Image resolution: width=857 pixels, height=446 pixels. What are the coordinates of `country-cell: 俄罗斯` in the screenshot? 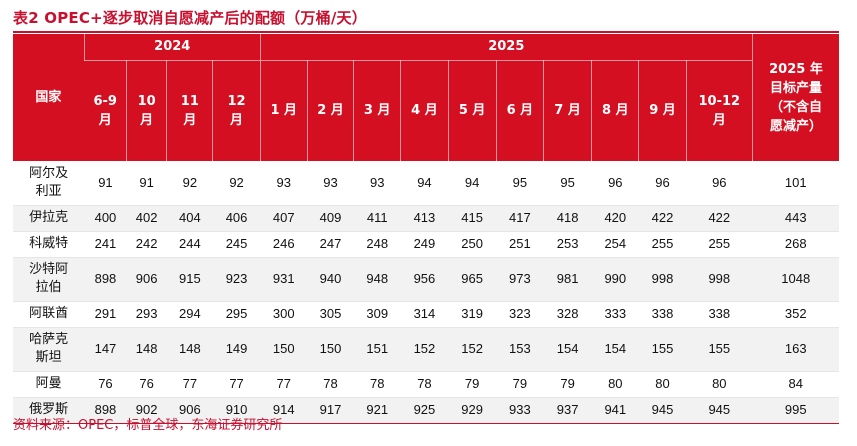 It's located at (49, 410).